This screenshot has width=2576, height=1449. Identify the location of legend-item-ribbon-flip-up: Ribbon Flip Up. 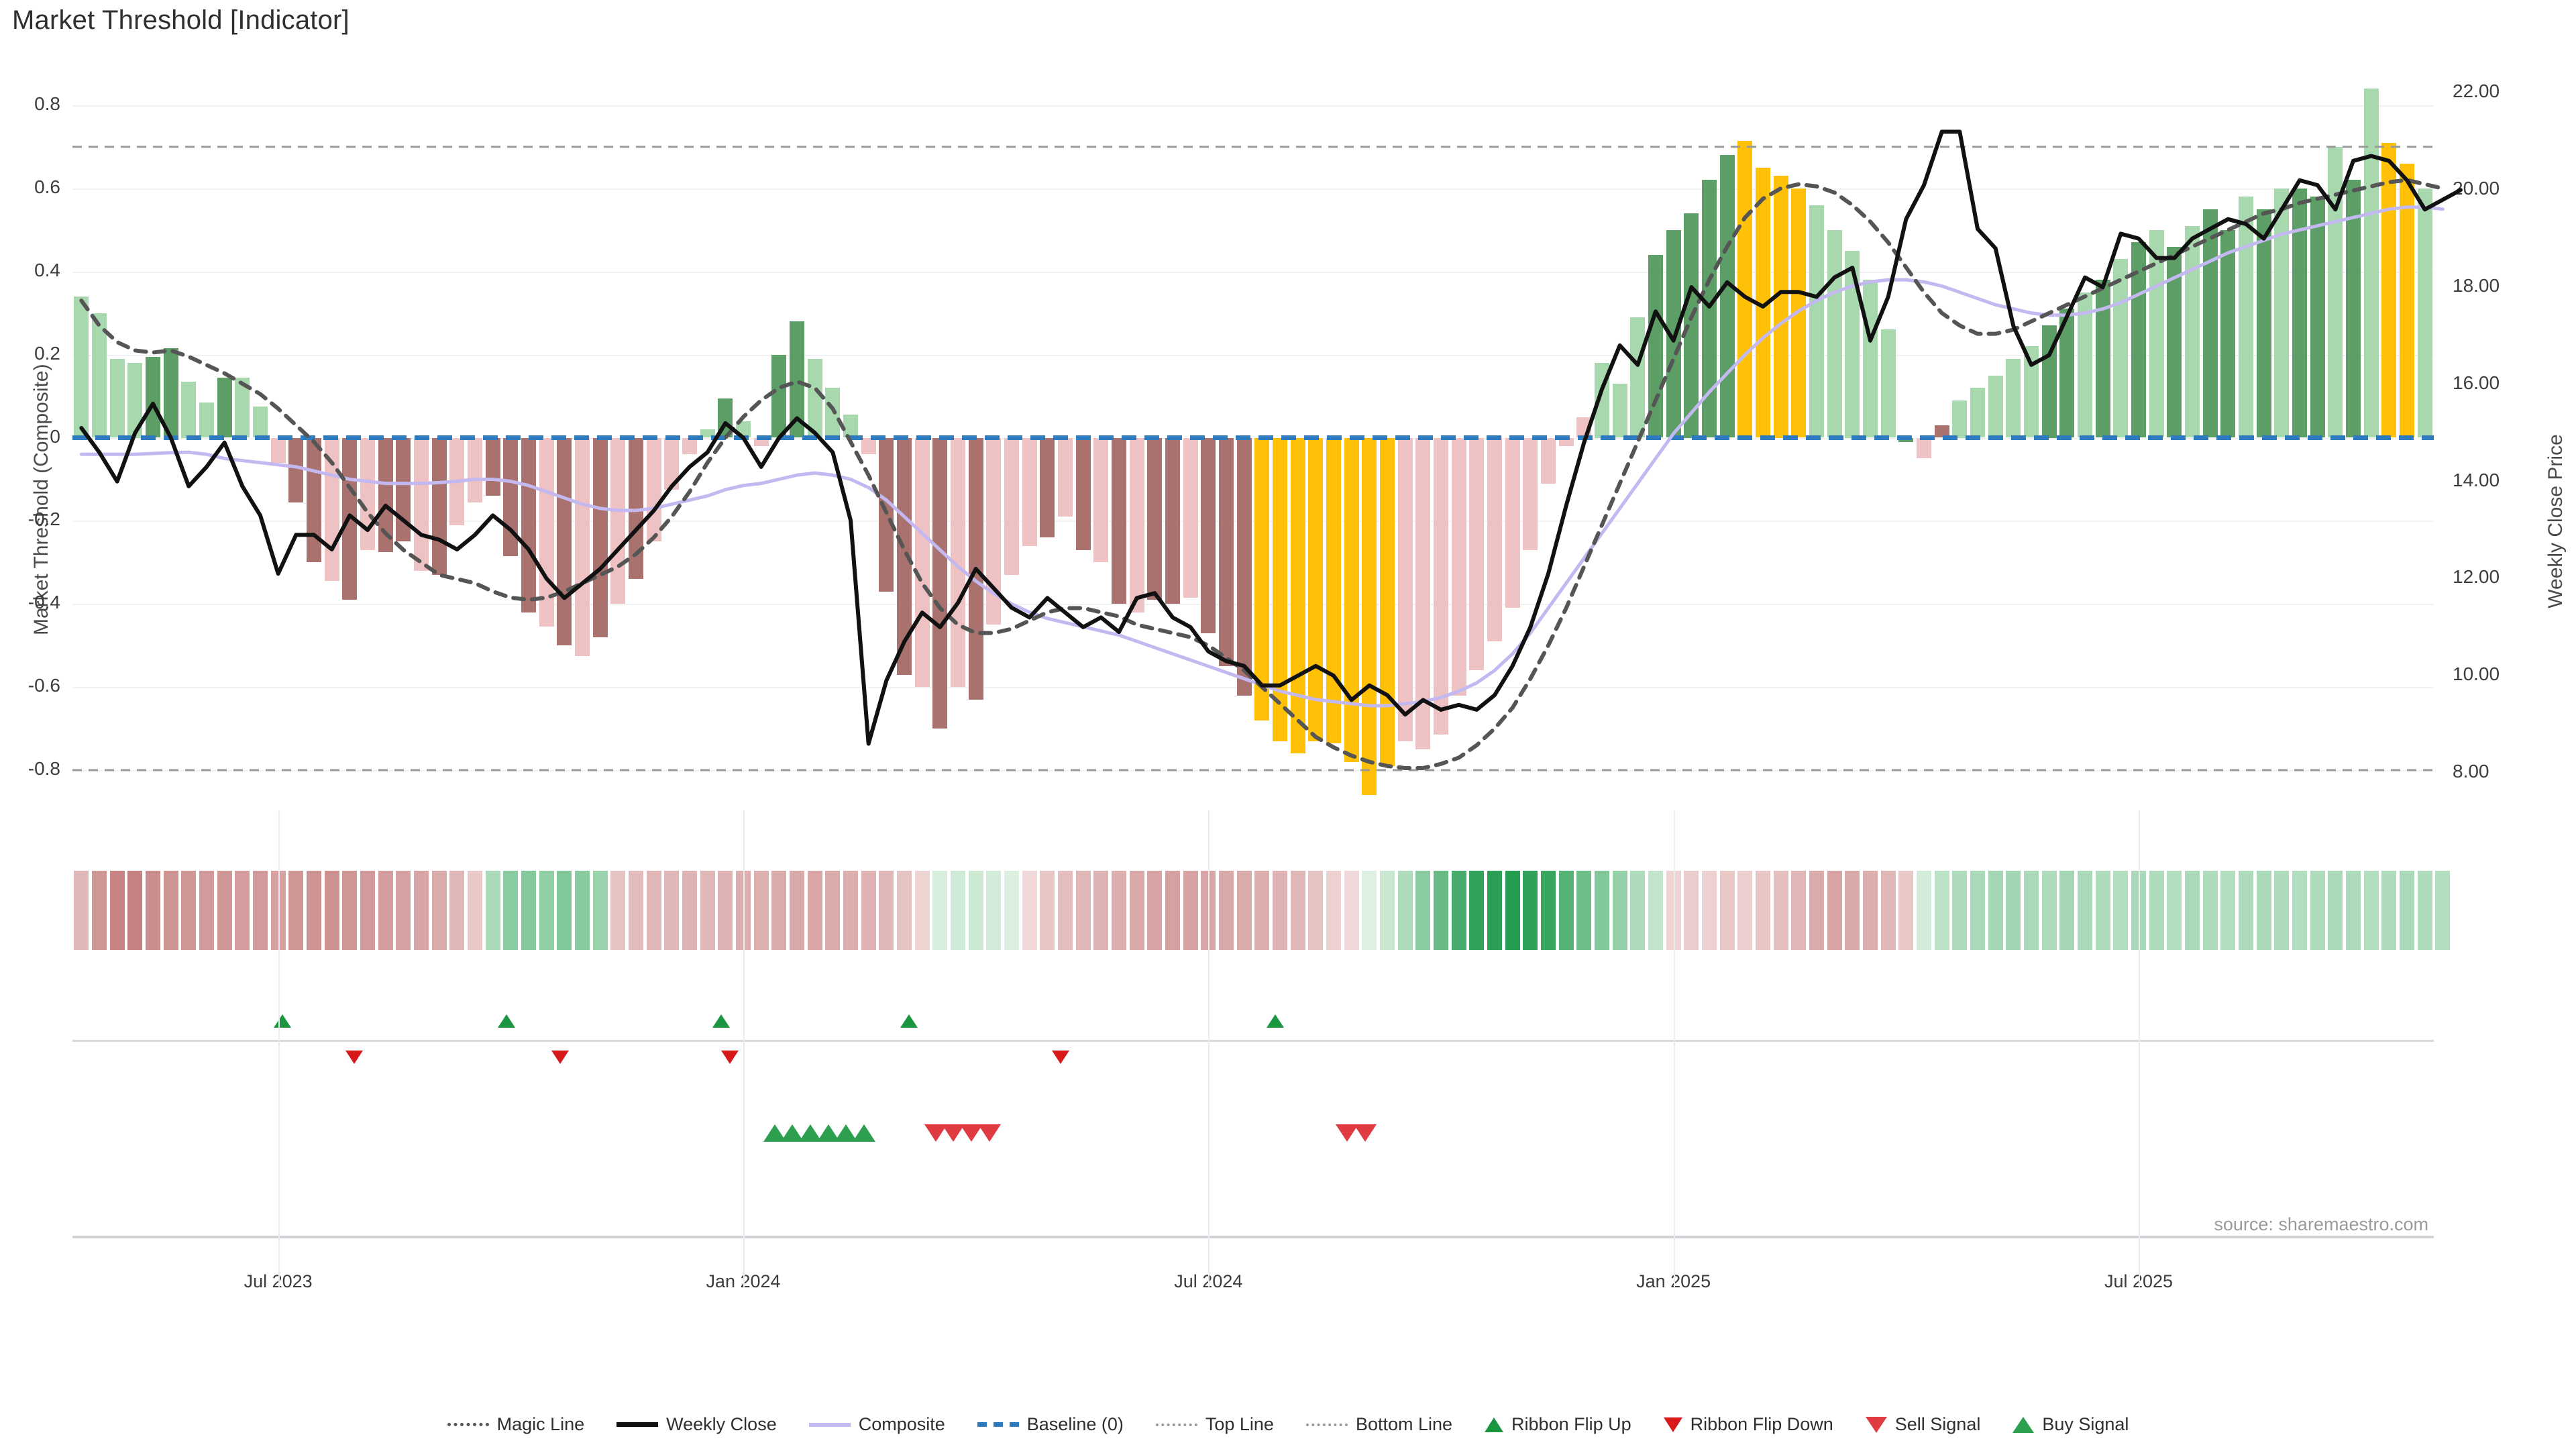
(1558, 1424).